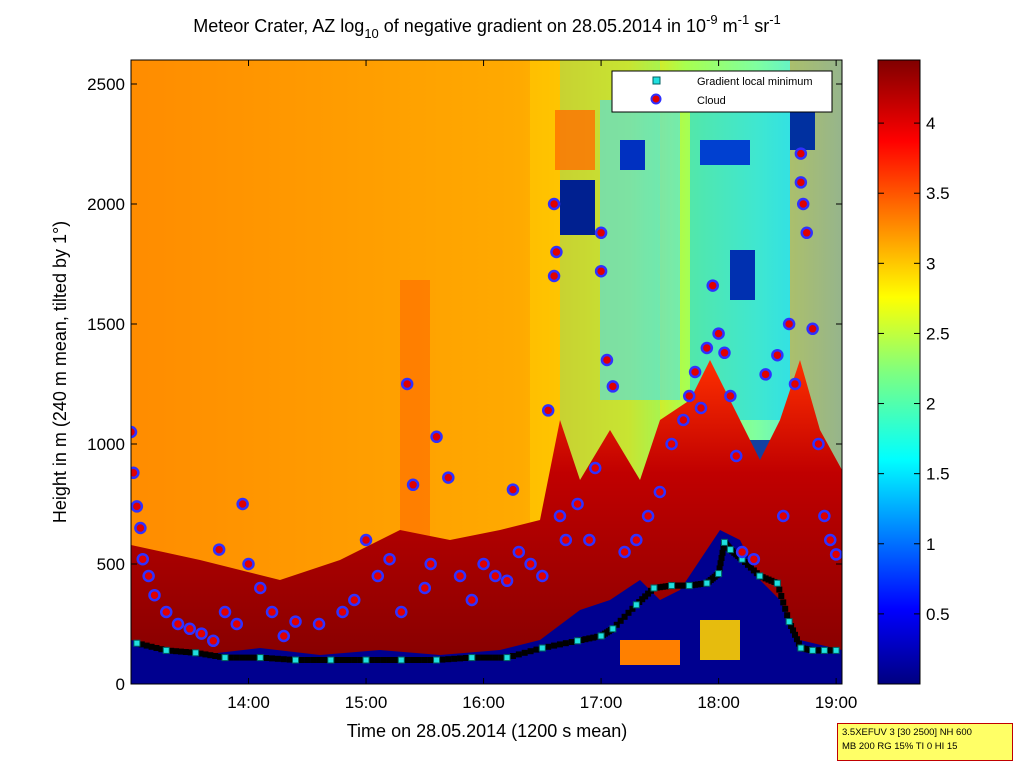 The height and width of the screenshot is (767, 1023). I want to click on colorbar-tick-label: 4, so click(930, 123).